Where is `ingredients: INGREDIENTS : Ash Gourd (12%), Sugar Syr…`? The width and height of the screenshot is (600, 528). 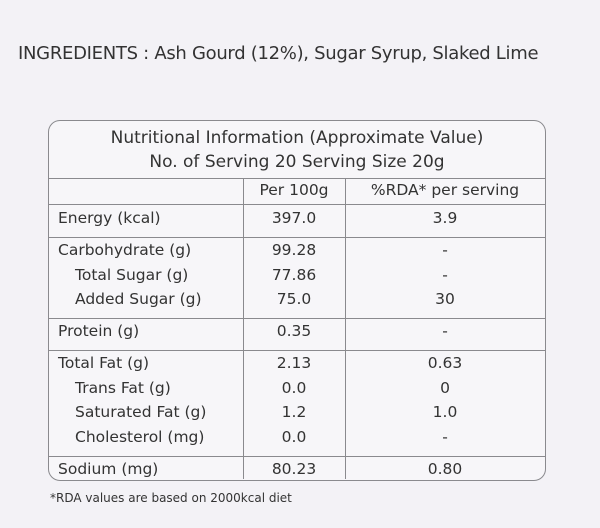 ingredients: INGREDIENTS : Ash Gourd (12%), Sugar Syr… is located at coordinates (278, 53).